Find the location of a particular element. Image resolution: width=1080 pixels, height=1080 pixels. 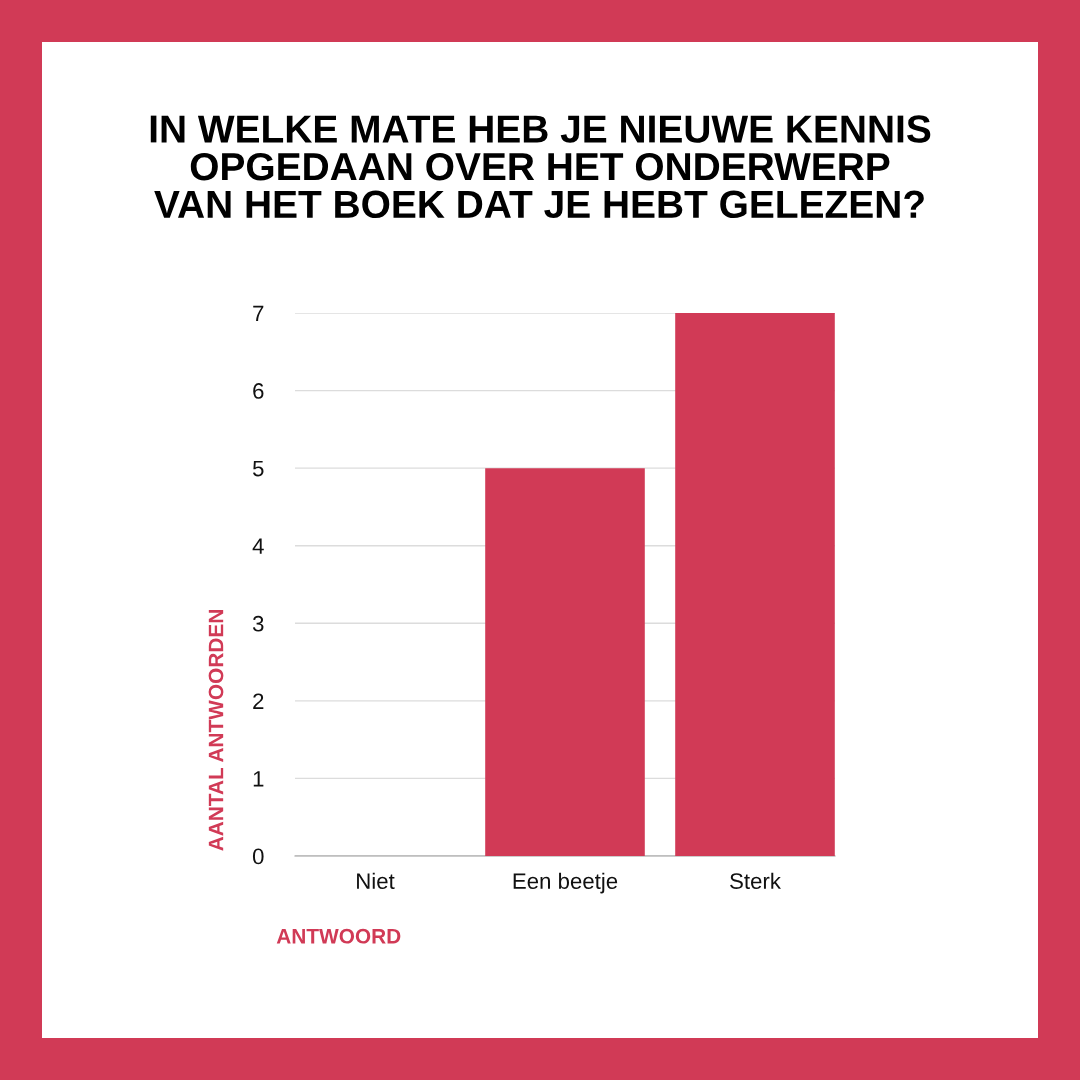

y-tick-label: 0 is located at coordinates (258, 856).